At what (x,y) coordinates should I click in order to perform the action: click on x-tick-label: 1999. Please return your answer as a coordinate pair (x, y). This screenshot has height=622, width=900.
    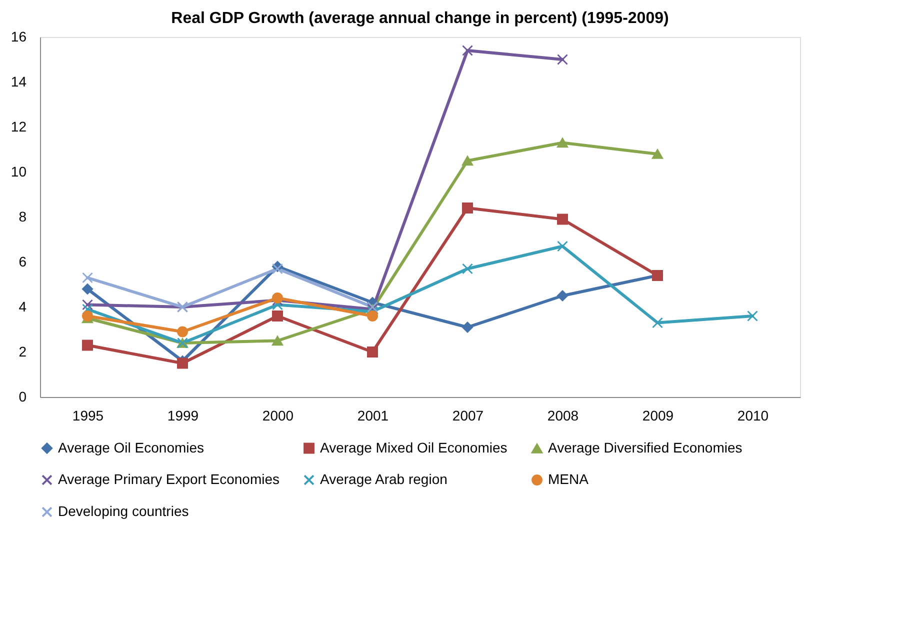
    Looking at the image, I should click on (183, 416).